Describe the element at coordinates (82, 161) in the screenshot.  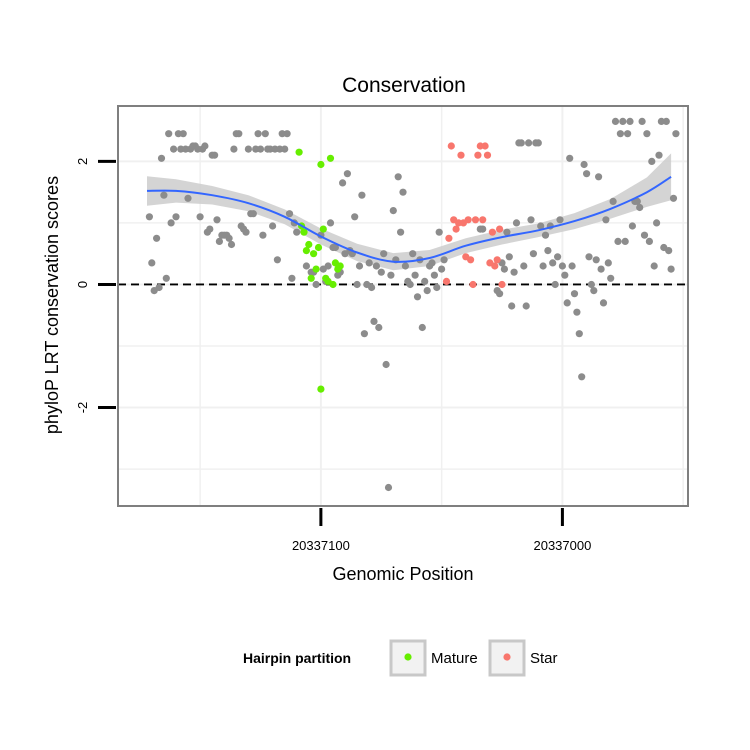
I see `y-tick-label: 2` at that location.